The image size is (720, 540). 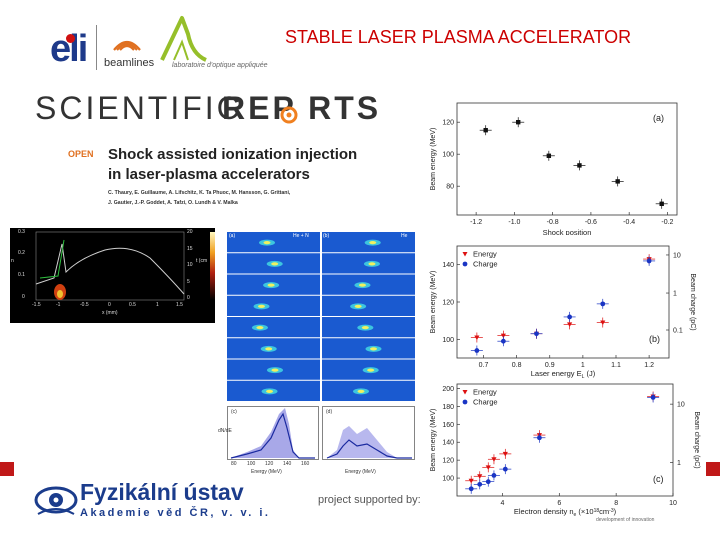 I want to click on spectra-ylabel: dN/dE, so click(x=225, y=431).